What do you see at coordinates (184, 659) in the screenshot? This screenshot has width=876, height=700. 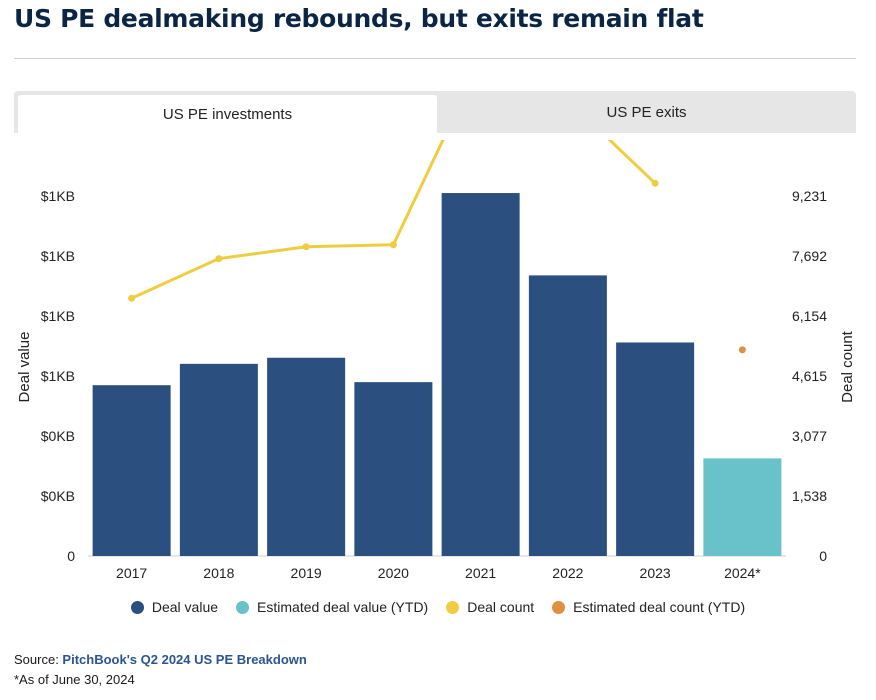 I see `source-link: PitchBook's Q2 2024 US PE Breakdown` at bounding box center [184, 659].